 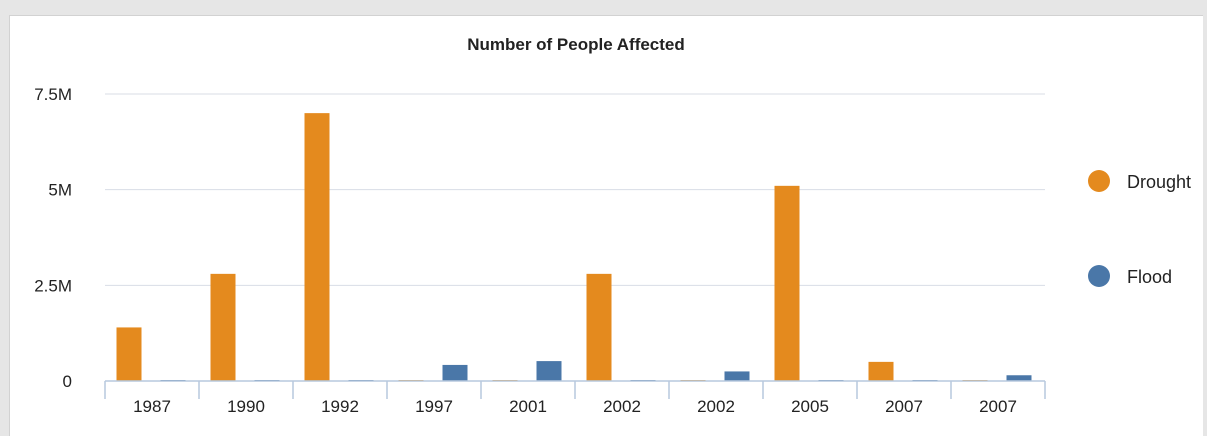 What do you see at coordinates (434, 406) in the screenshot?
I see `x-tick-label: 1997` at bounding box center [434, 406].